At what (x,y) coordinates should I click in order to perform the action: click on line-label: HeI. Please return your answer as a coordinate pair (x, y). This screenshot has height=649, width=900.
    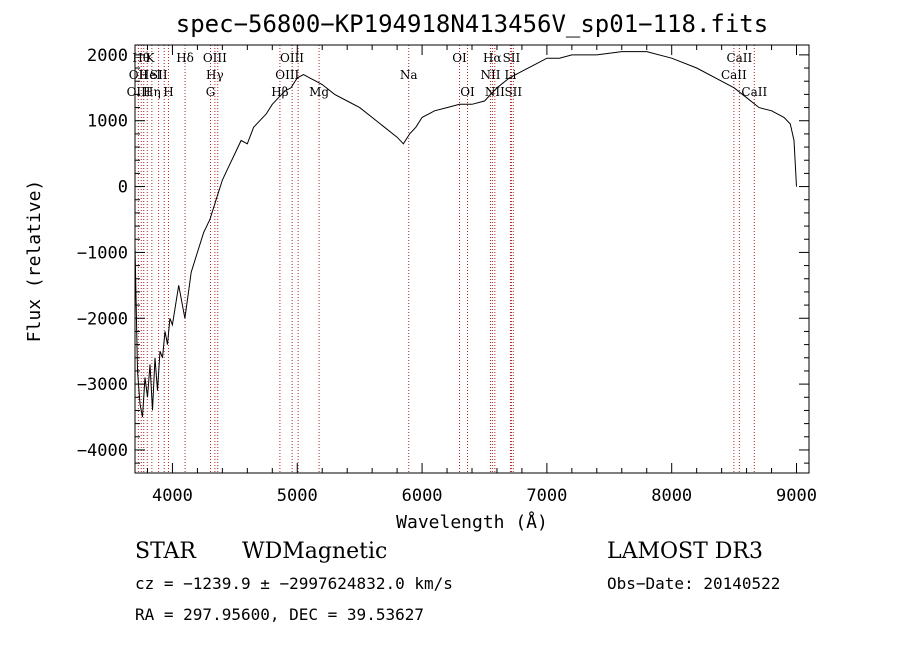
    Looking at the image, I should click on (150, 75).